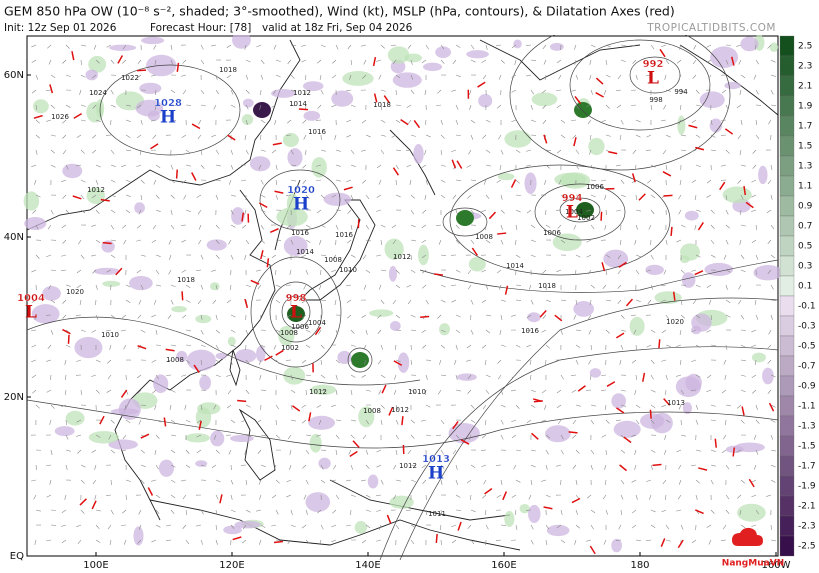  Describe the element at coordinates (805, 127) in the screenshot. I see `colorbar-label: 1.7` at that location.